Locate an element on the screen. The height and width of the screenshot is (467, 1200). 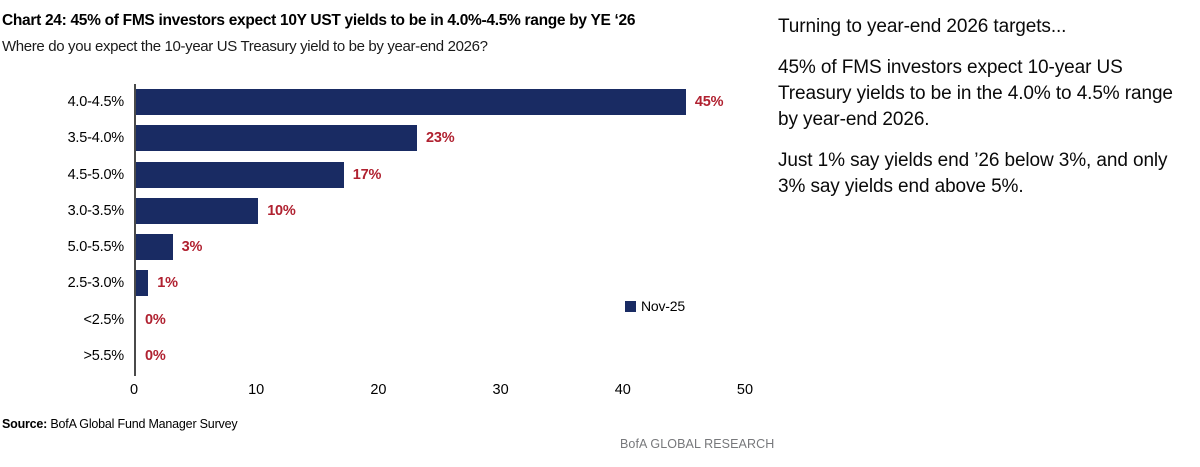
category-label: 3.0-3.5% is located at coordinates (96, 210).